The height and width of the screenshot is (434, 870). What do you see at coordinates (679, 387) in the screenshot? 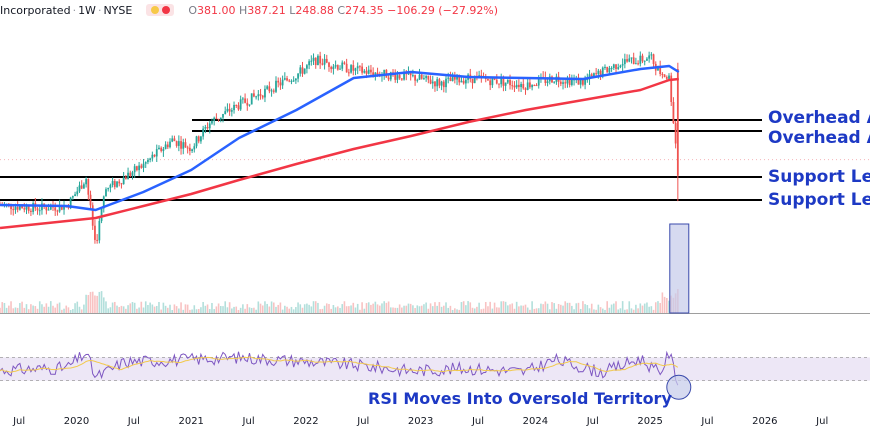
I see `oversold-circle` at bounding box center [679, 387].